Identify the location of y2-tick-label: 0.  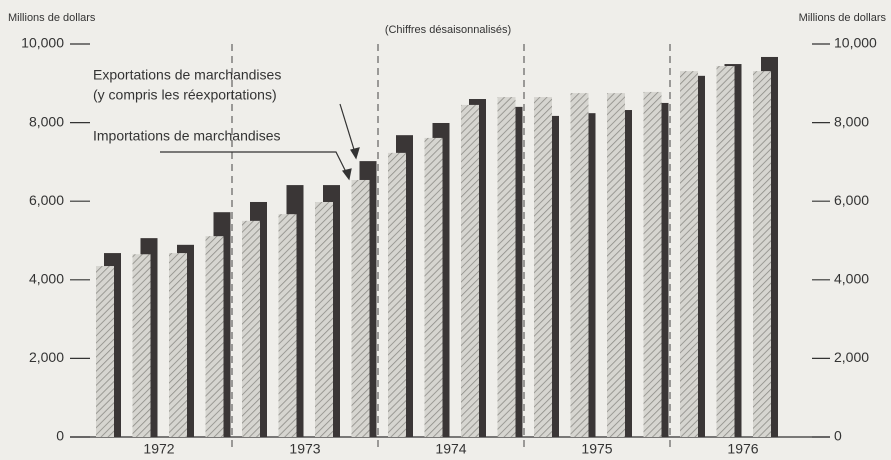
(838, 436).